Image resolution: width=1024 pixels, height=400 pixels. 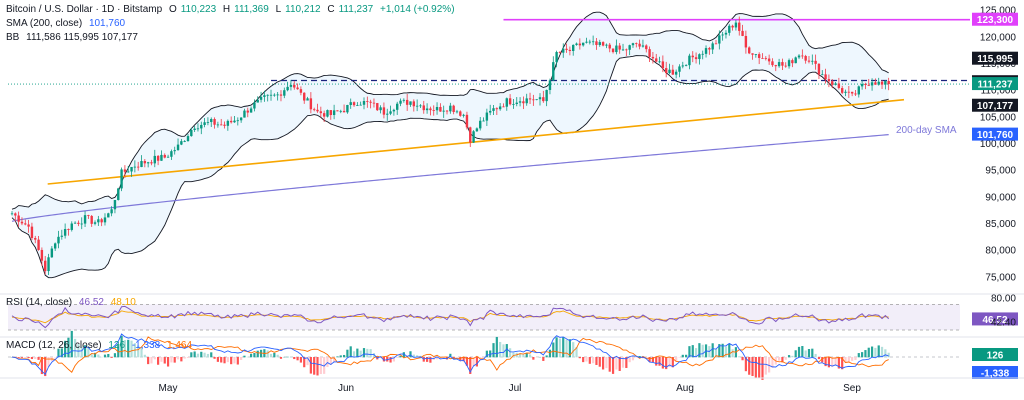 I want to click on macd-badge, so click(x=995, y=372).